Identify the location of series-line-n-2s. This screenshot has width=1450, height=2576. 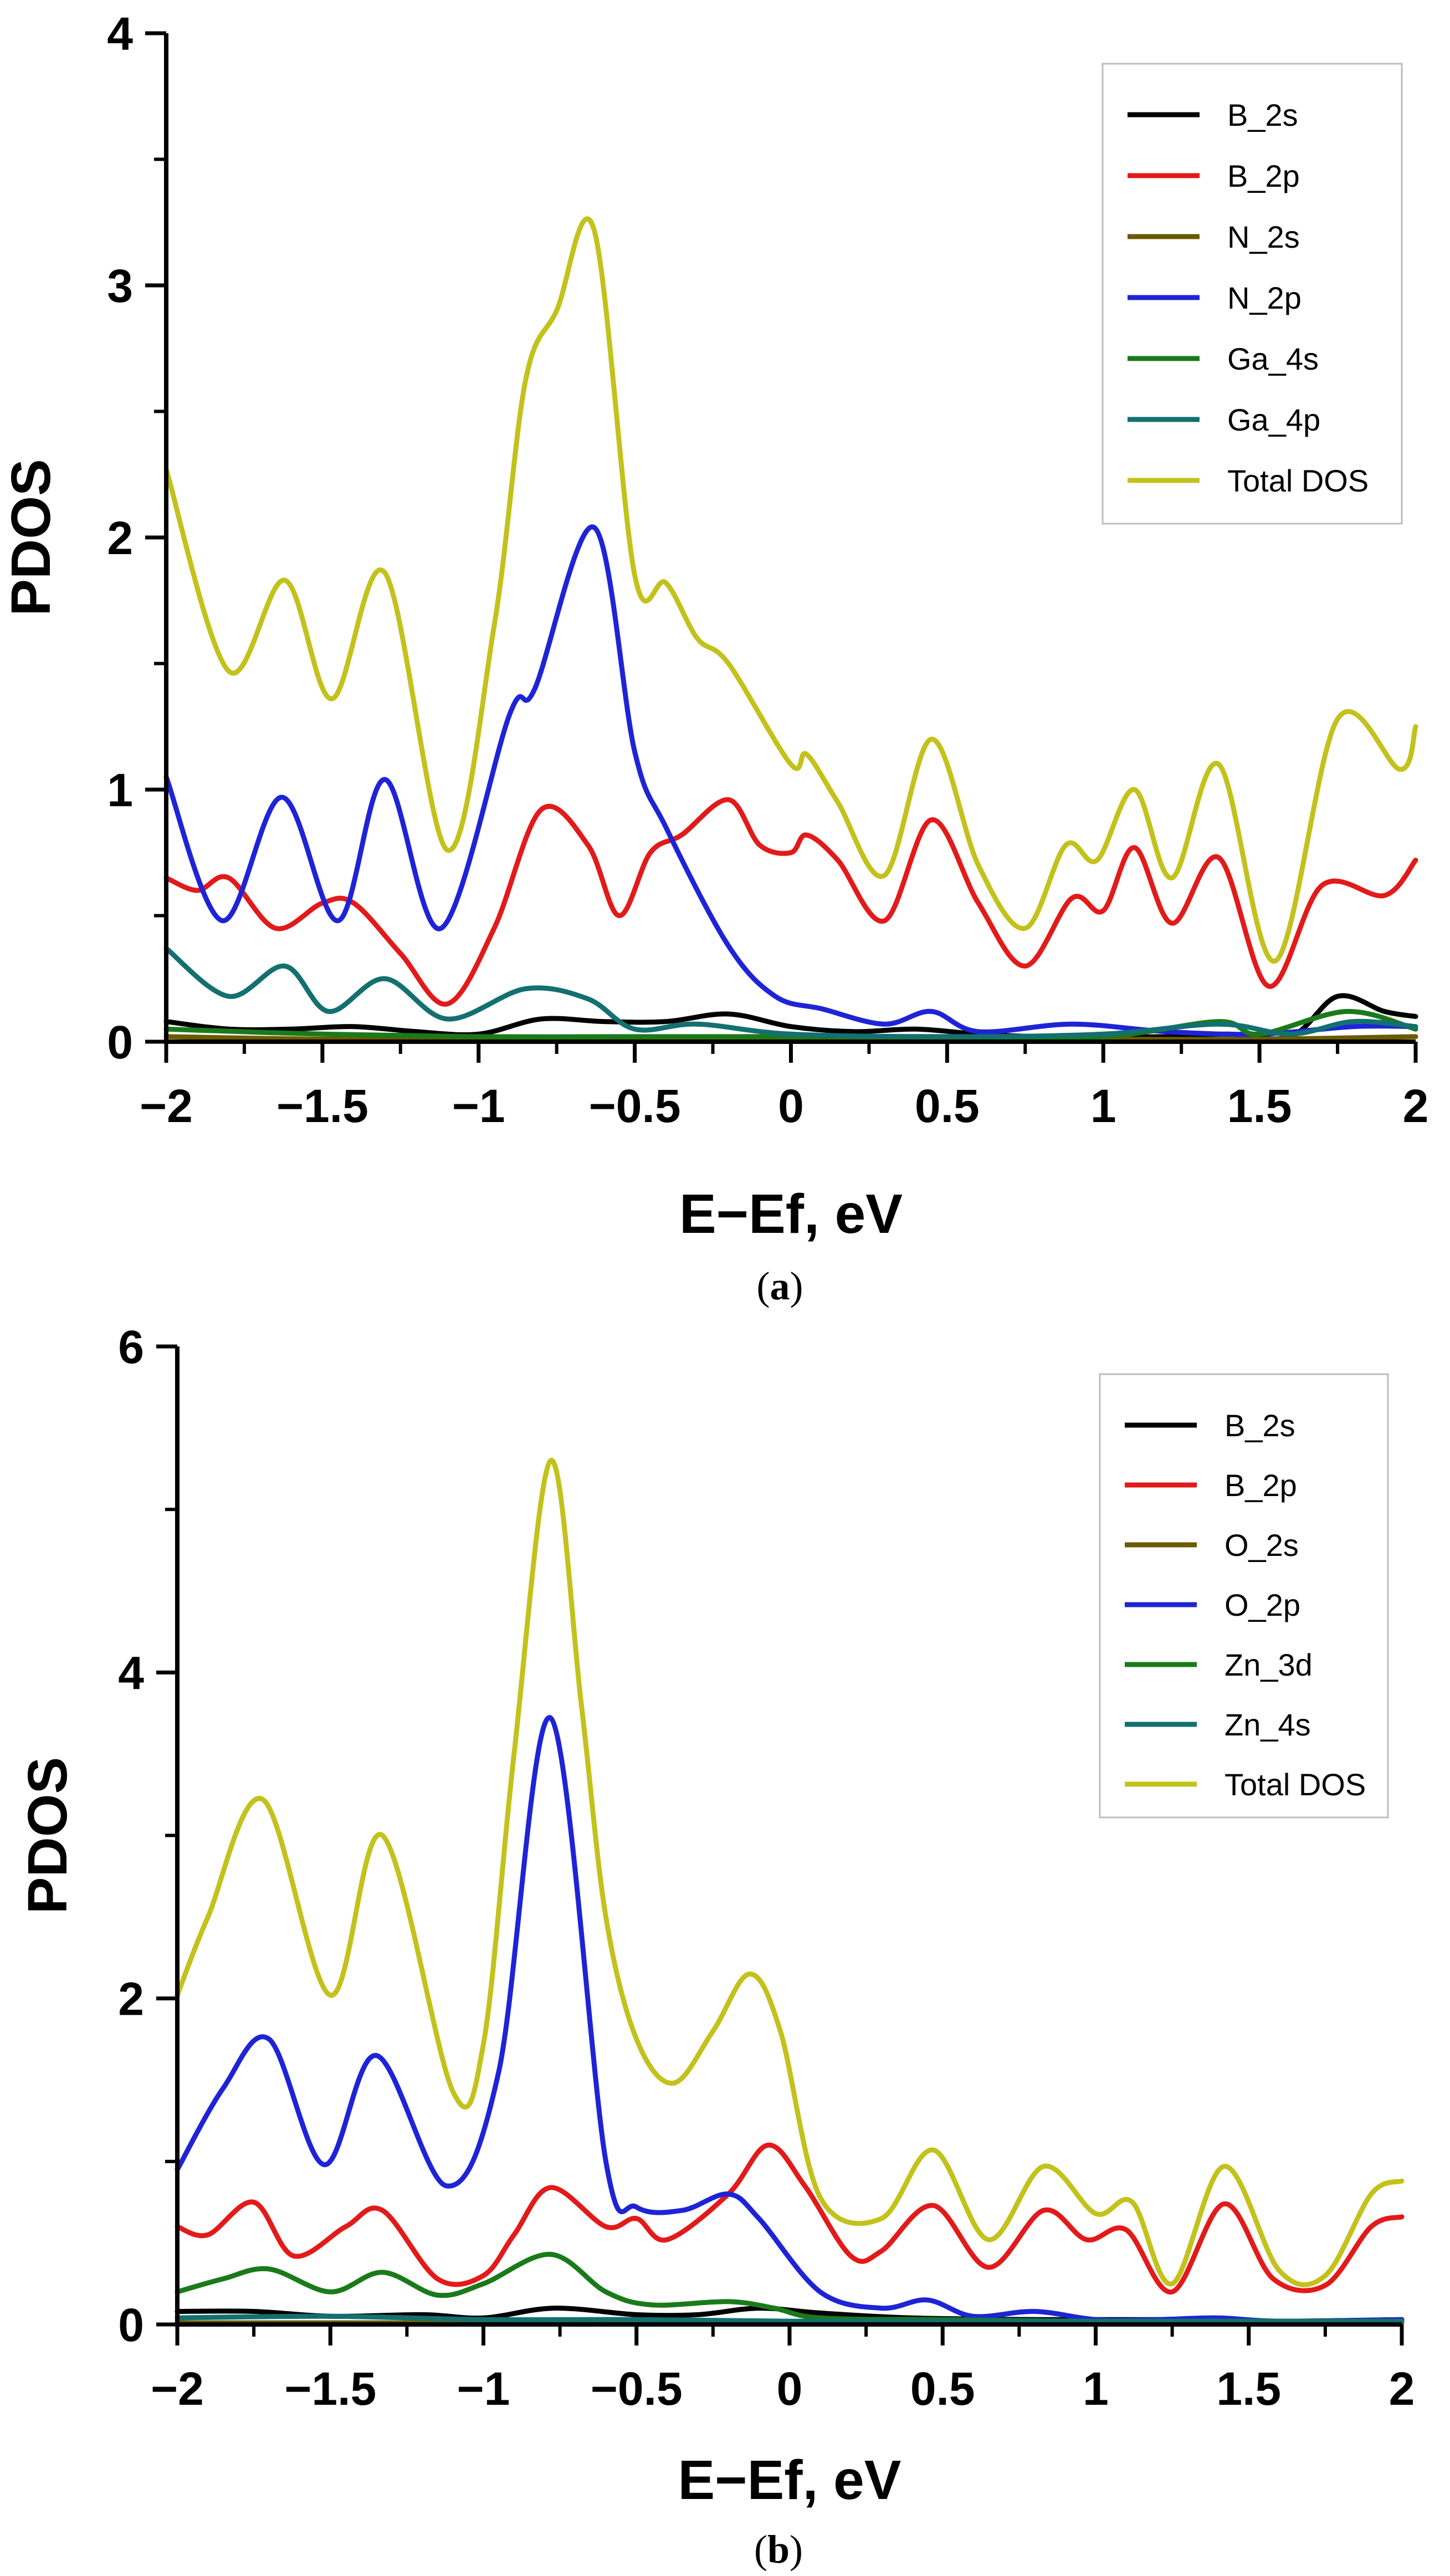
(790, 1038).